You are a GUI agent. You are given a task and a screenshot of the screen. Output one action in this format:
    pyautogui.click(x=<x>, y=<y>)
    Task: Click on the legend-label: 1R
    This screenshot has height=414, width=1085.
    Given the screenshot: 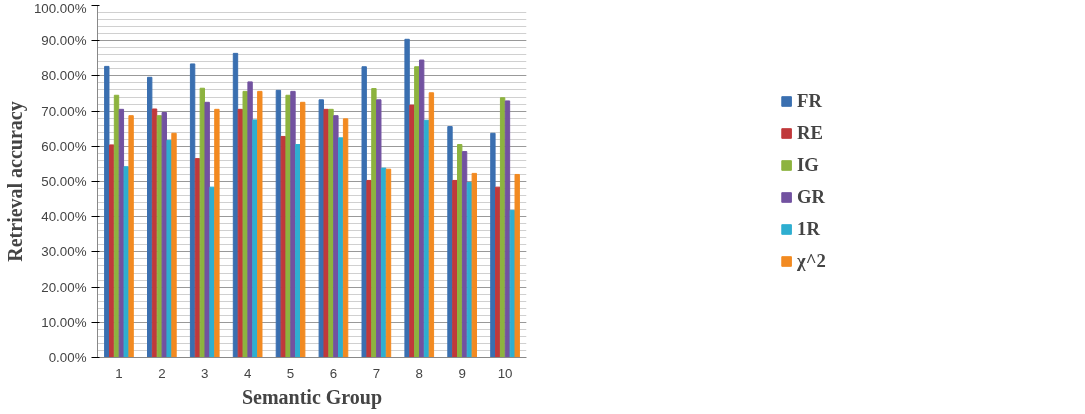 What is the action you would take?
    pyautogui.click(x=808, y=229)
    